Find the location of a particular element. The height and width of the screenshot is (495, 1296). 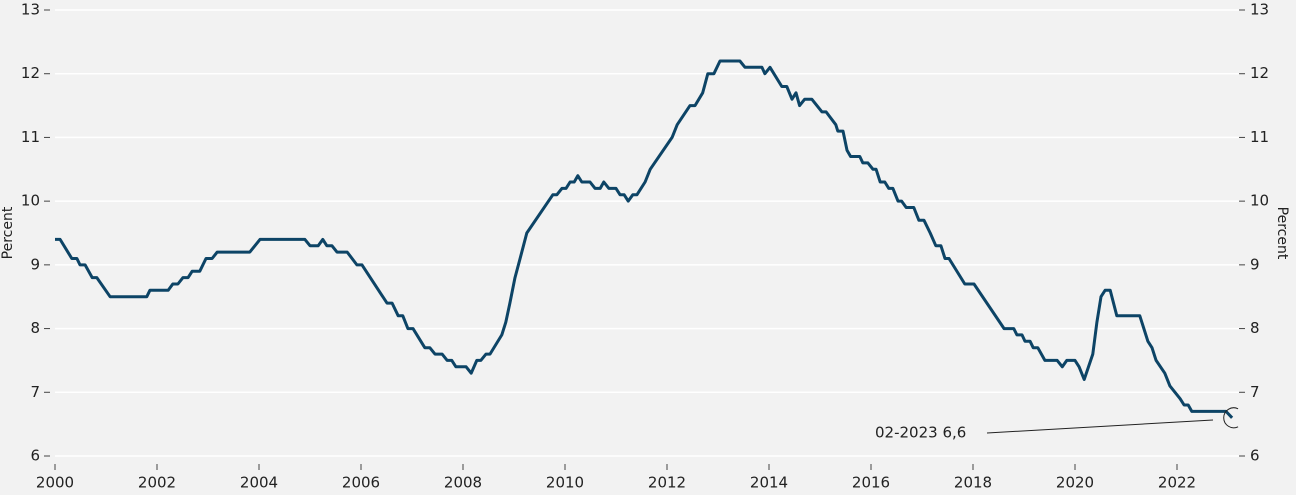

y-tick-label: 10 is located at coordinates (30, 201).